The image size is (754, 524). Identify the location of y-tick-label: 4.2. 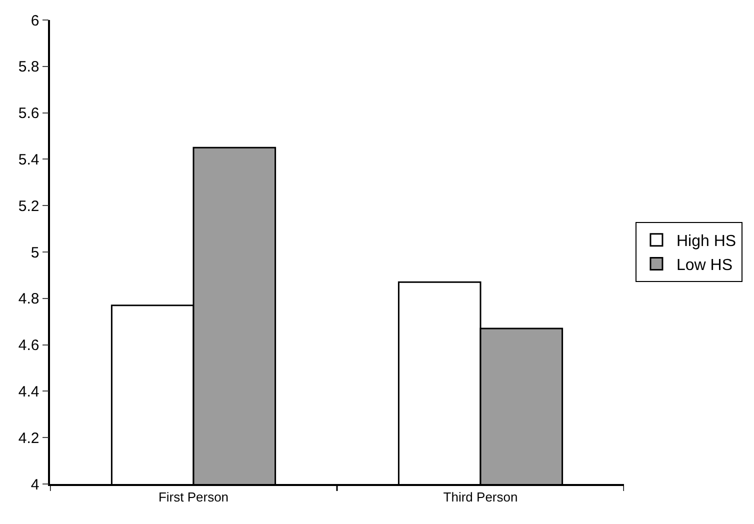
(29, 438).